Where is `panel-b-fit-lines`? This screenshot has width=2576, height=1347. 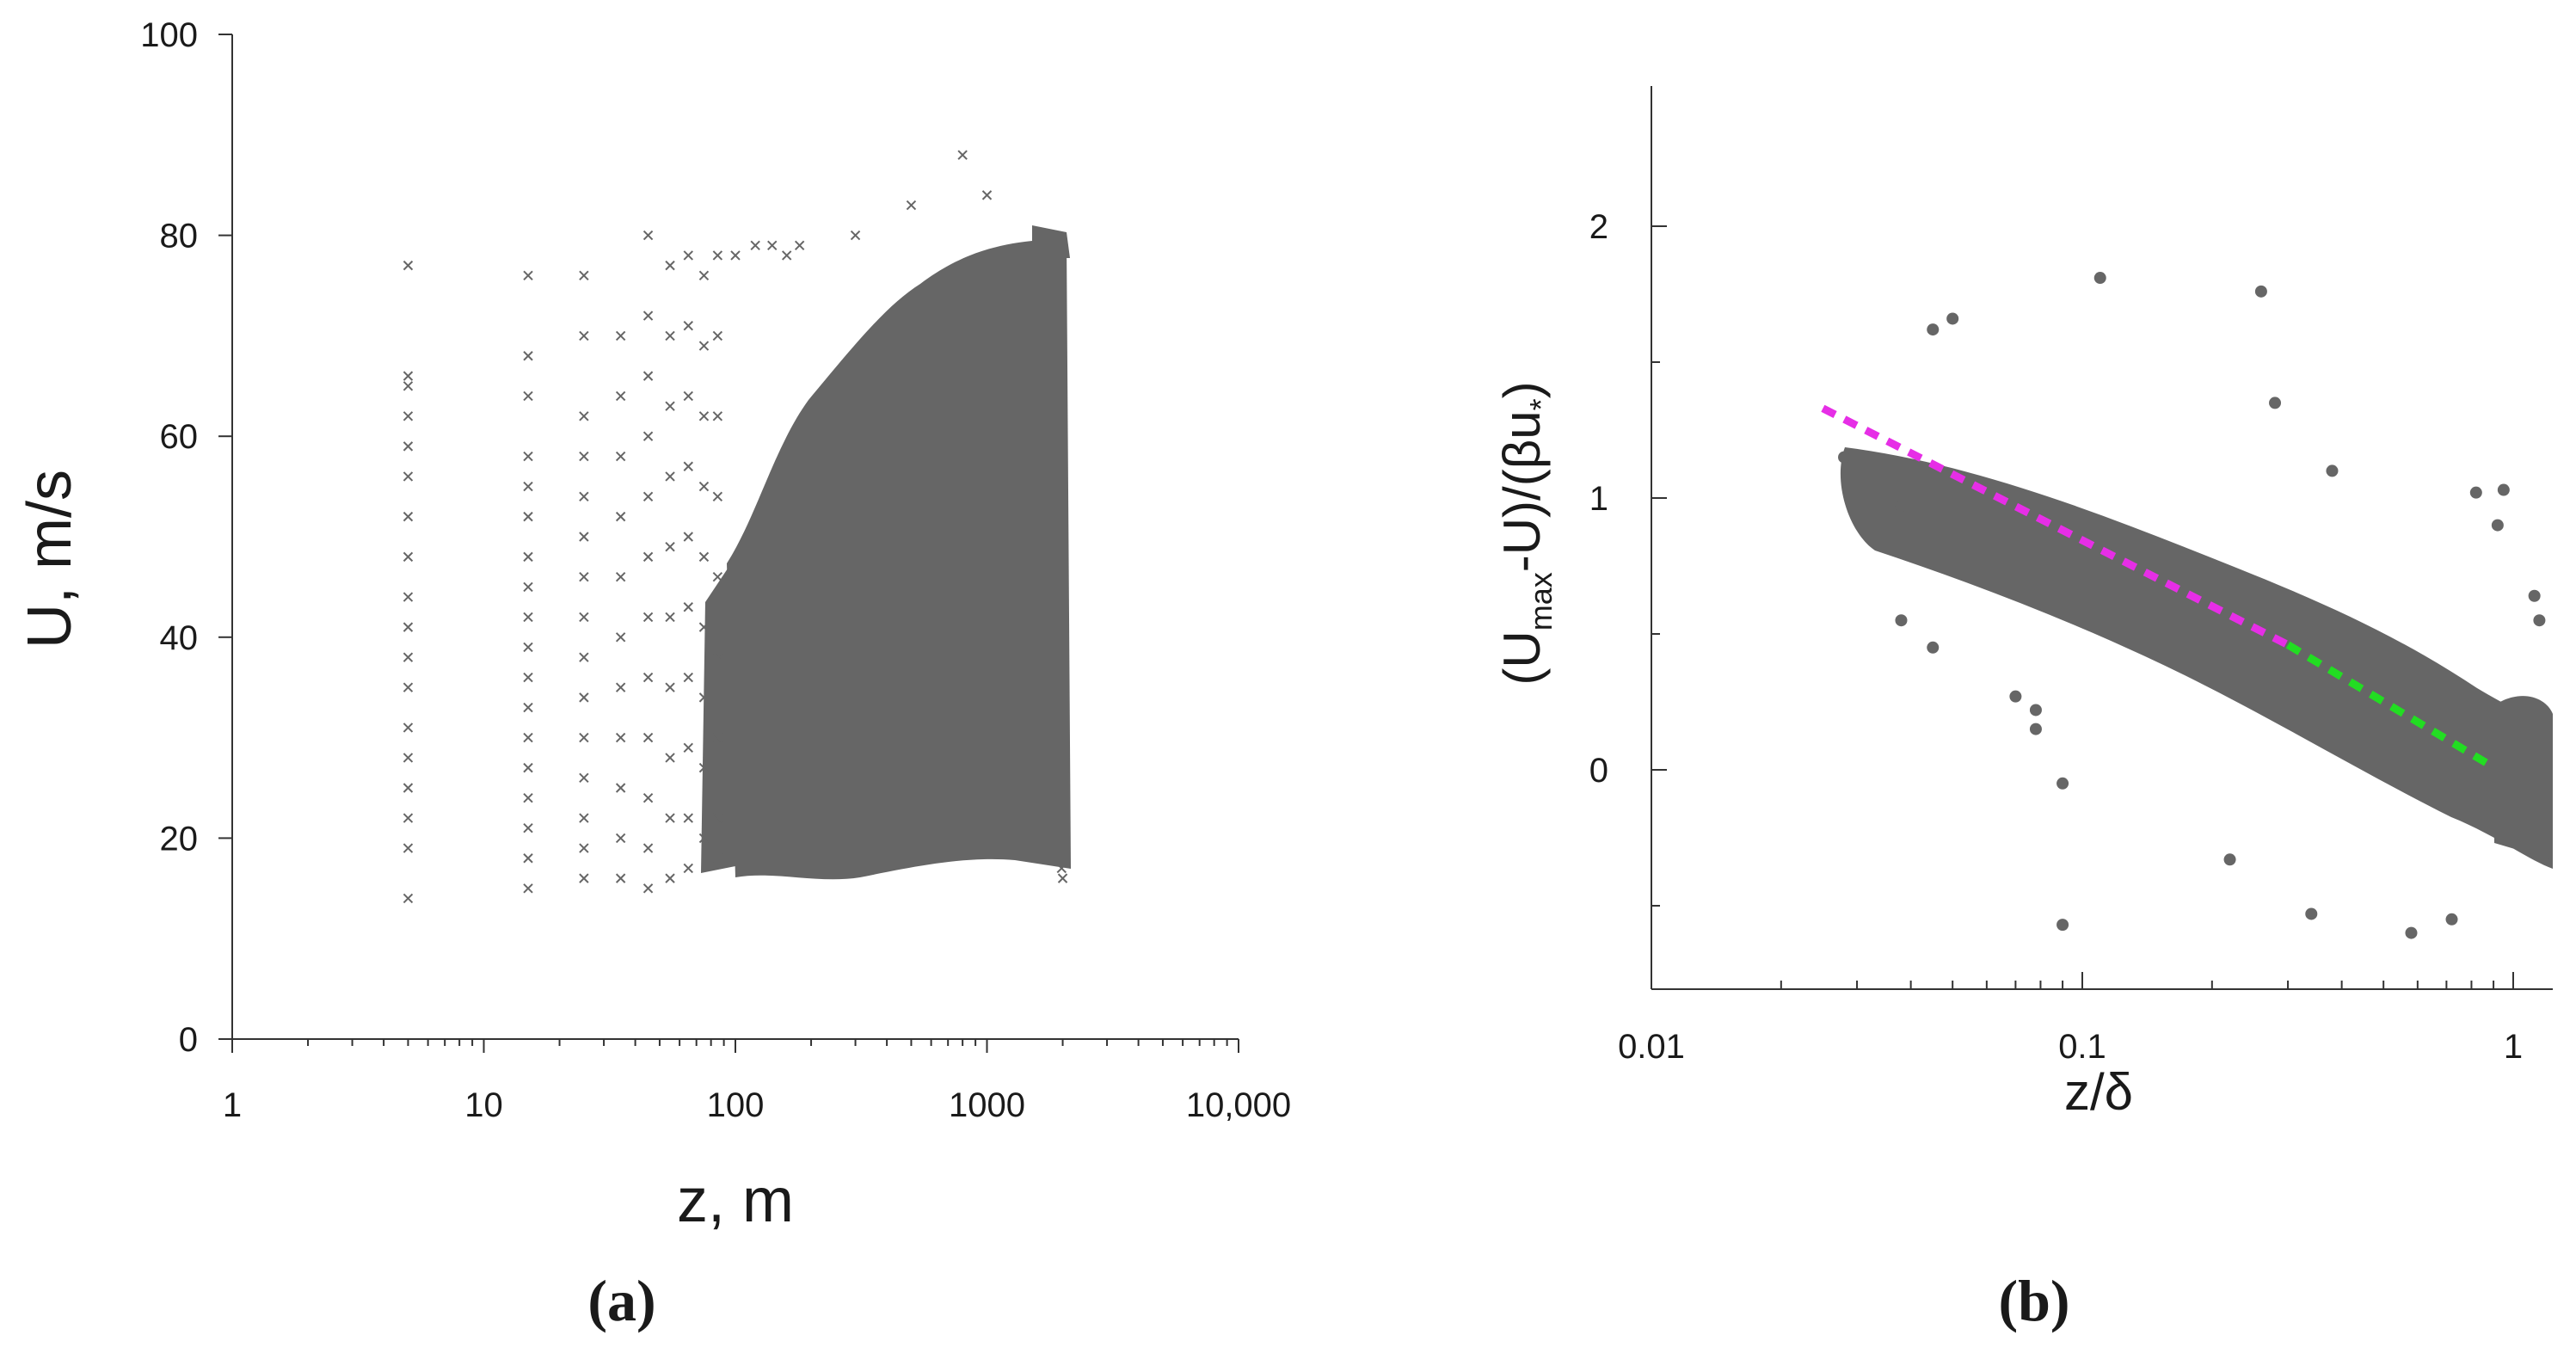
panel-b-fit-lines is located at coordinates (2158, 587).